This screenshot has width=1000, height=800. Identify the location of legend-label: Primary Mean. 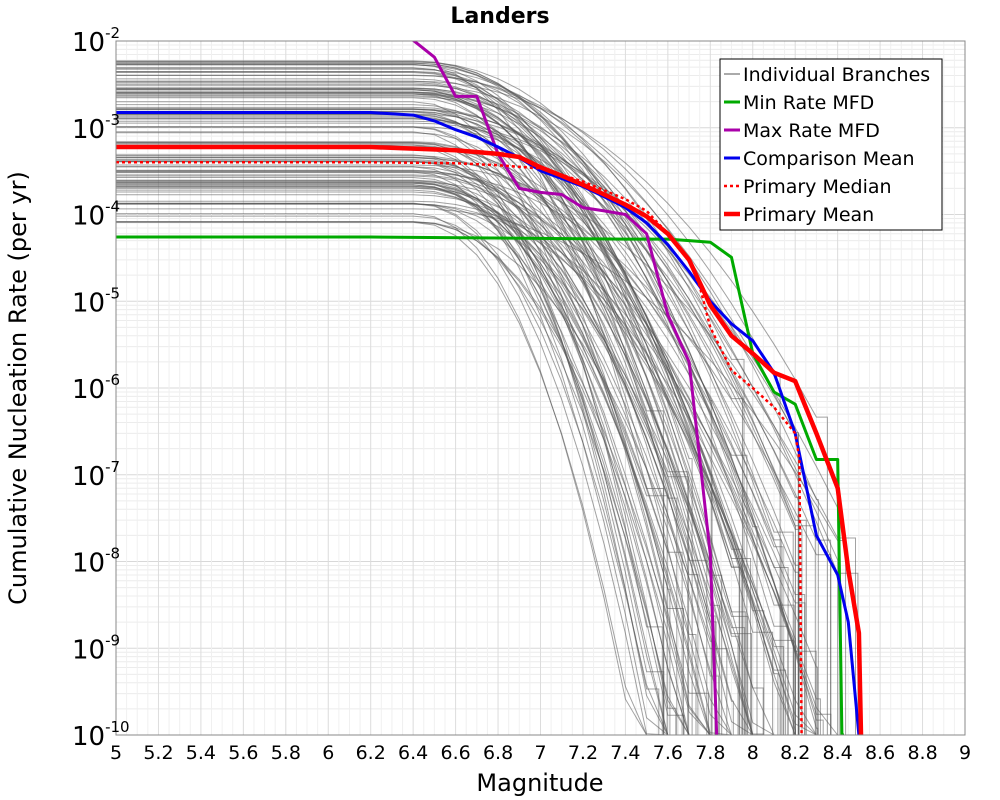
(808, 215).